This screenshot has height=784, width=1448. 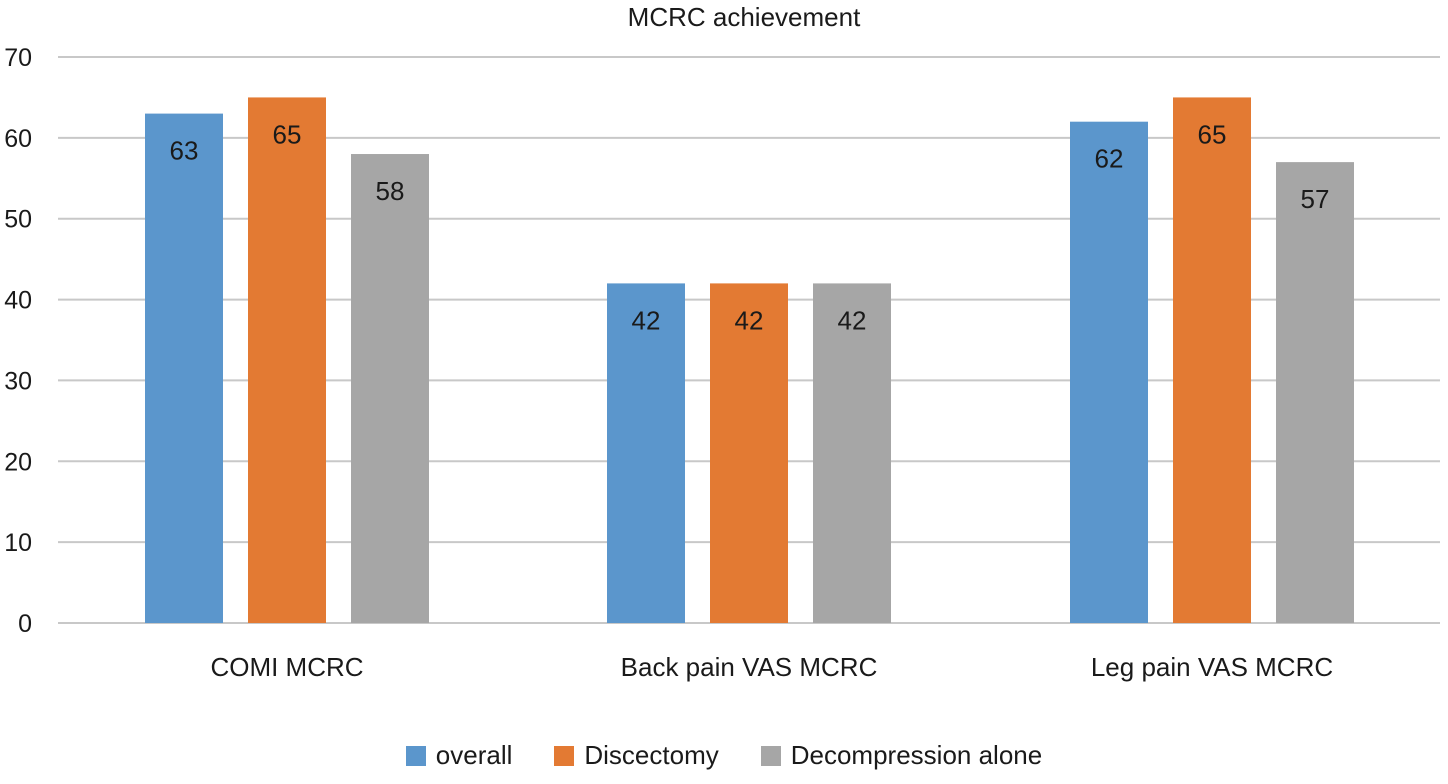 What do you see at coordinates (18, 543) in the screenshot?
I see `y-tick-label: 10` at bounding box center [18, 543].